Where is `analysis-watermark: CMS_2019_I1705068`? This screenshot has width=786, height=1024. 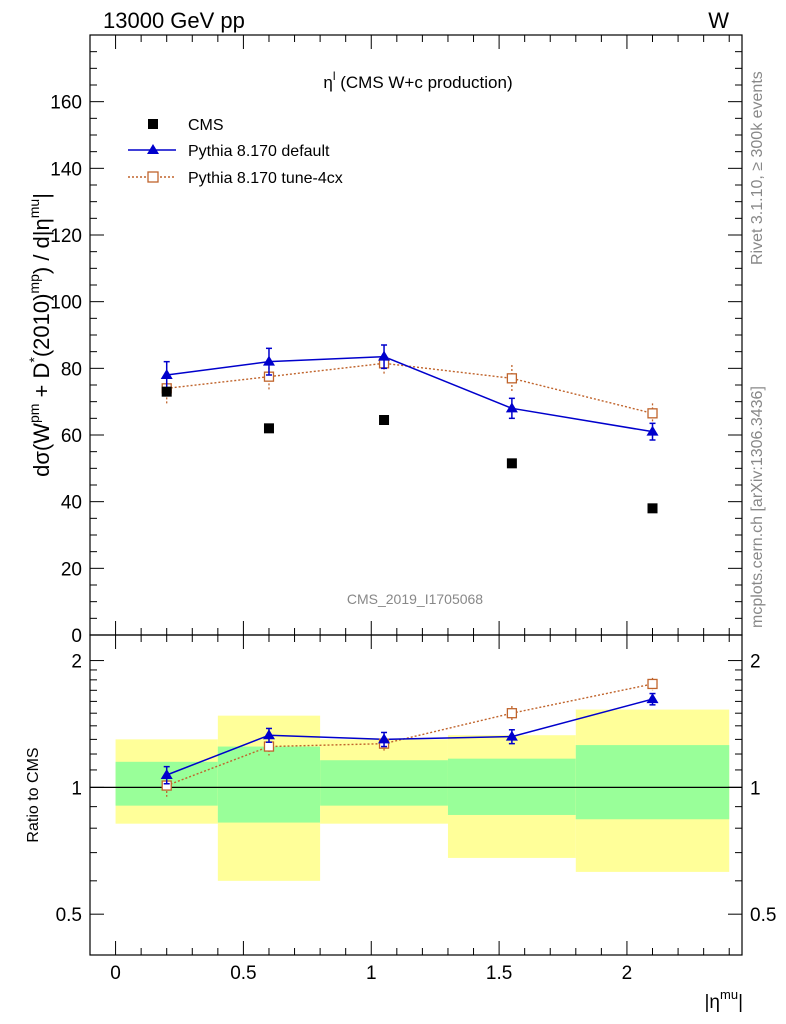
analysis-watermark: CMS_2019_I1705068 is located at coordinates (415, 599).